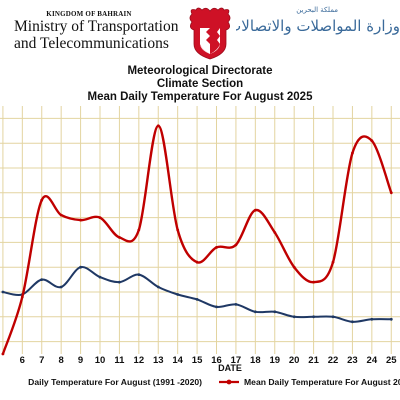 The image size is (400, 400). Describe the element at coordinates (333, 360) in the screenshot. I see `x-tick-label: 22` at that location.